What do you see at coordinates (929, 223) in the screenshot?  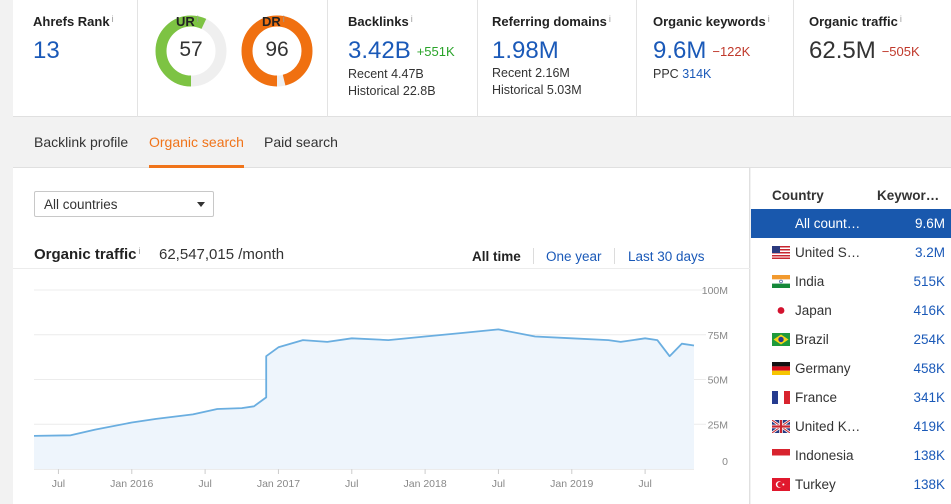 I see `country-keywords-value: 9.6M` at bounding box center [929, 223].